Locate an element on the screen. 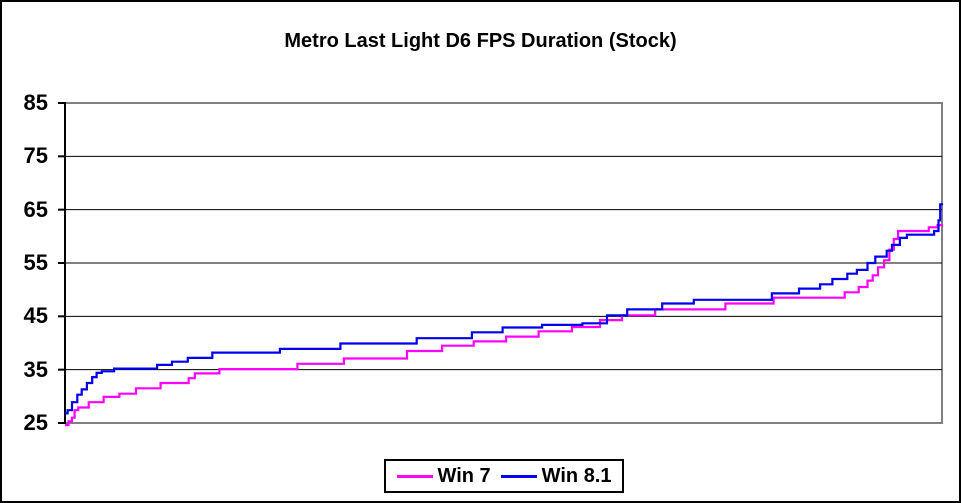  win81-line-swatch is located at coordinates (518, 476).